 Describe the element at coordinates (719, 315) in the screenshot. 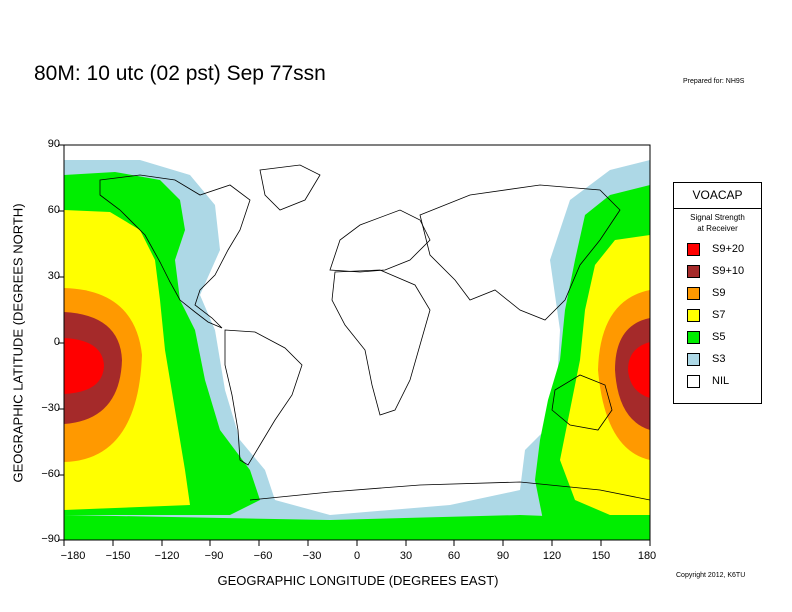

I see `legend-label: S7` at that location.